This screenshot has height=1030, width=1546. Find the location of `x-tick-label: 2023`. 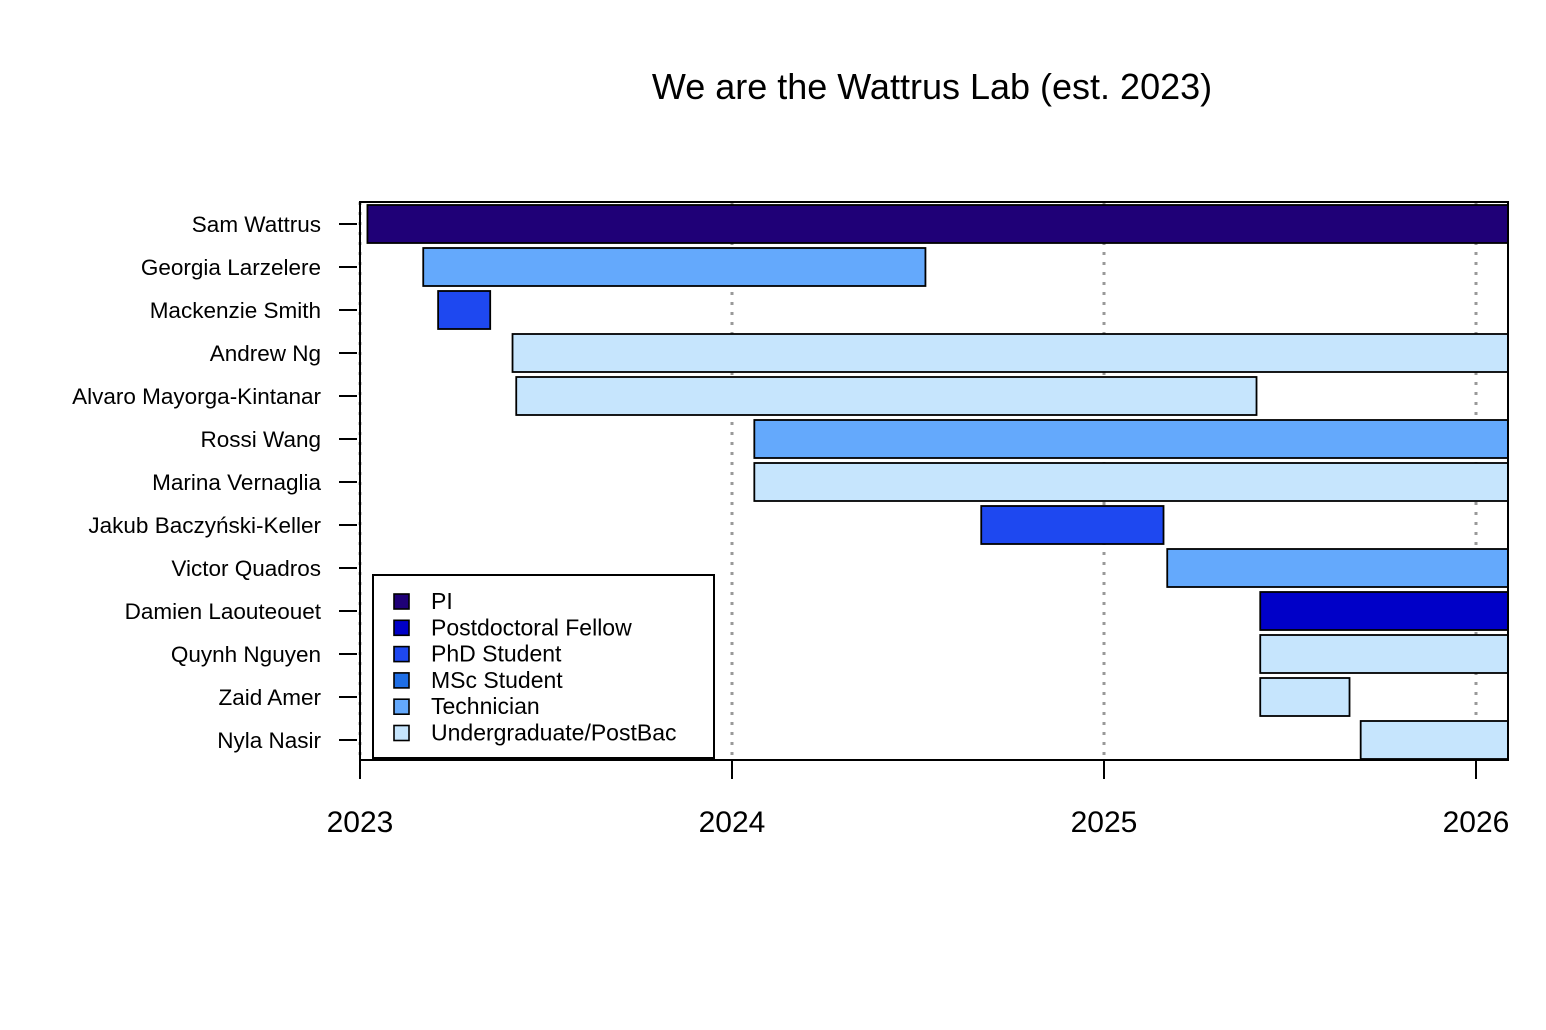

x-tick-label: 2023 is located at coordinates (360, 822).